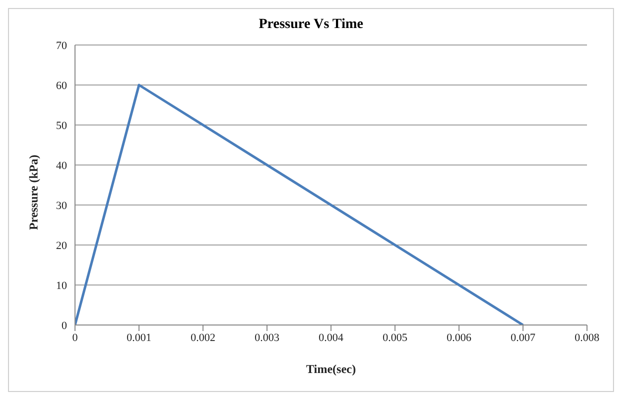 This screenshot has width=622, height=400. What do you see at coordinates (139, 338) in the screenshot?
I see `x-tick-label: 0.001` at bounding box center [139, 338].